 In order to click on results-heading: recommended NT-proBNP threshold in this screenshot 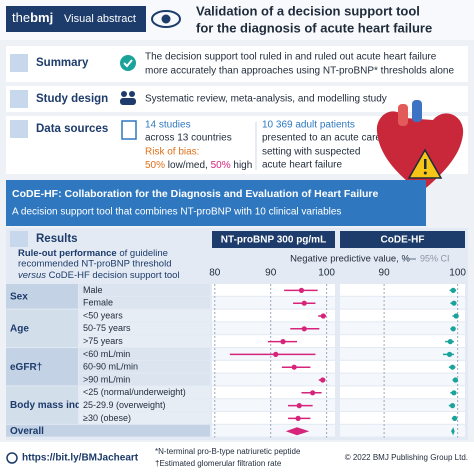, I will do `click(94, 264)`.